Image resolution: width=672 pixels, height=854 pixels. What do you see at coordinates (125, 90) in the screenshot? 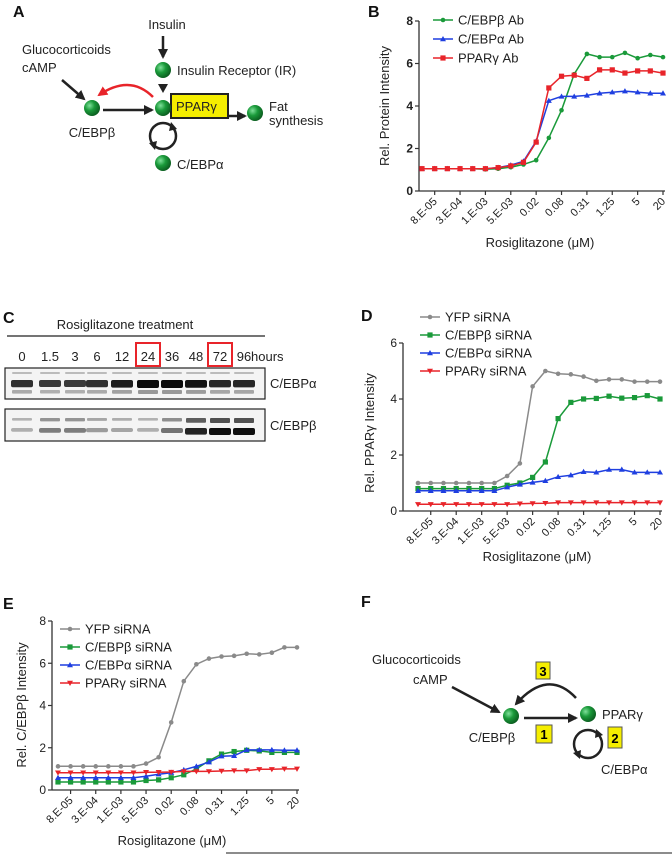
I see `ppar-to-cebpb-feedback-arrow` at bounding box center [125, 90].